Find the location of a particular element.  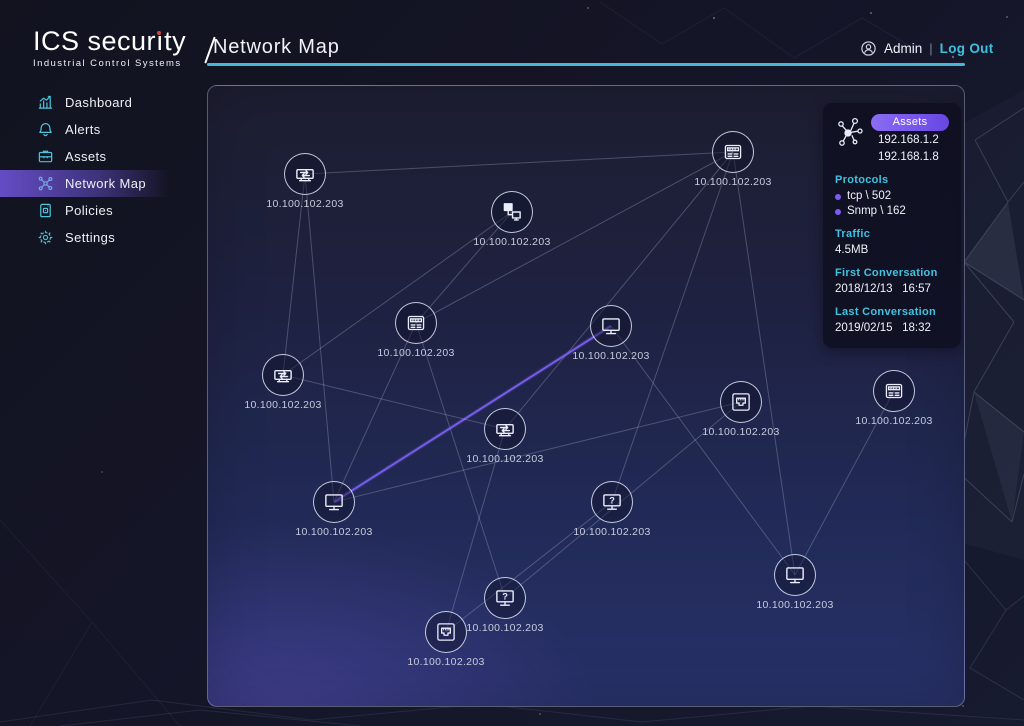

sidebar-item-label: Dashboard is located at coordinates (99, 102).